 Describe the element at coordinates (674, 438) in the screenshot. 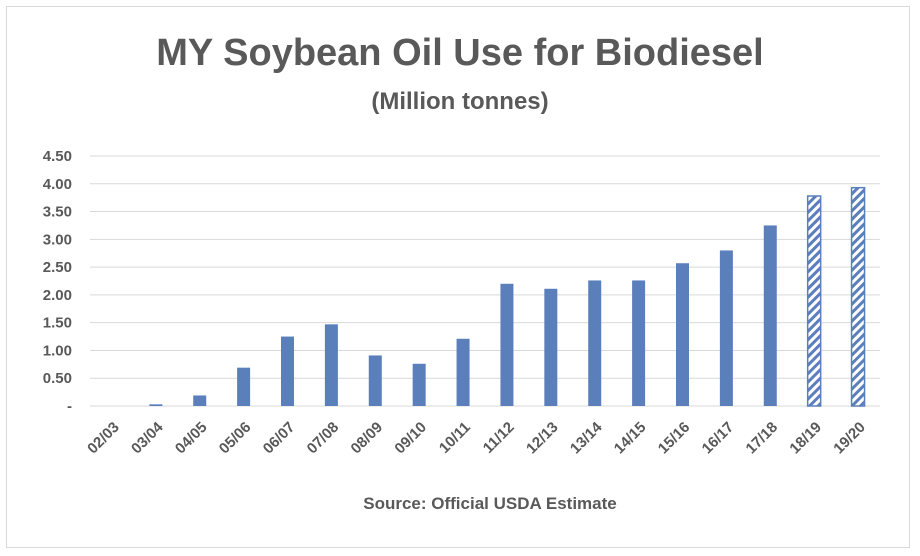

I see `x-tick-label: 15/16` at that location.